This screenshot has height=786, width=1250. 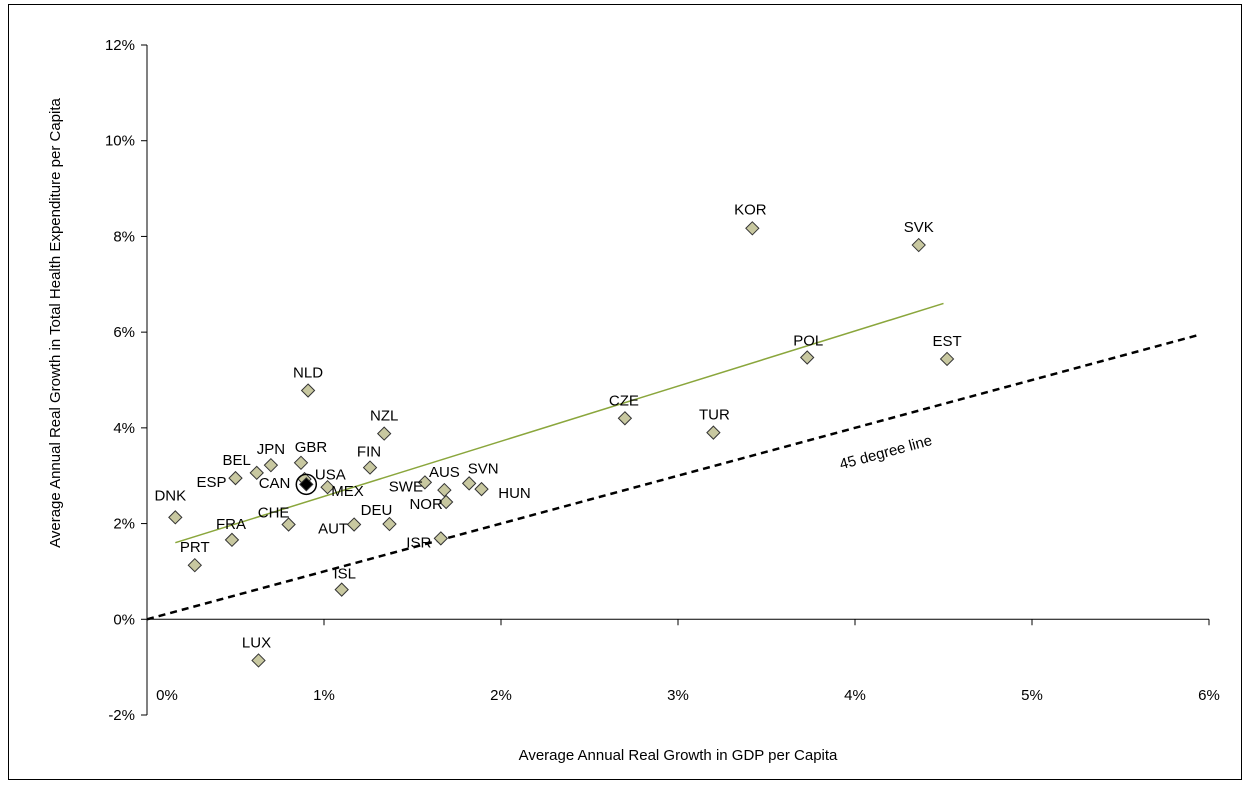 What do you see at coordinates (124, 619) in the screenshot?
I see `y-tick-label: 0%` at bounding box center [124, 619].